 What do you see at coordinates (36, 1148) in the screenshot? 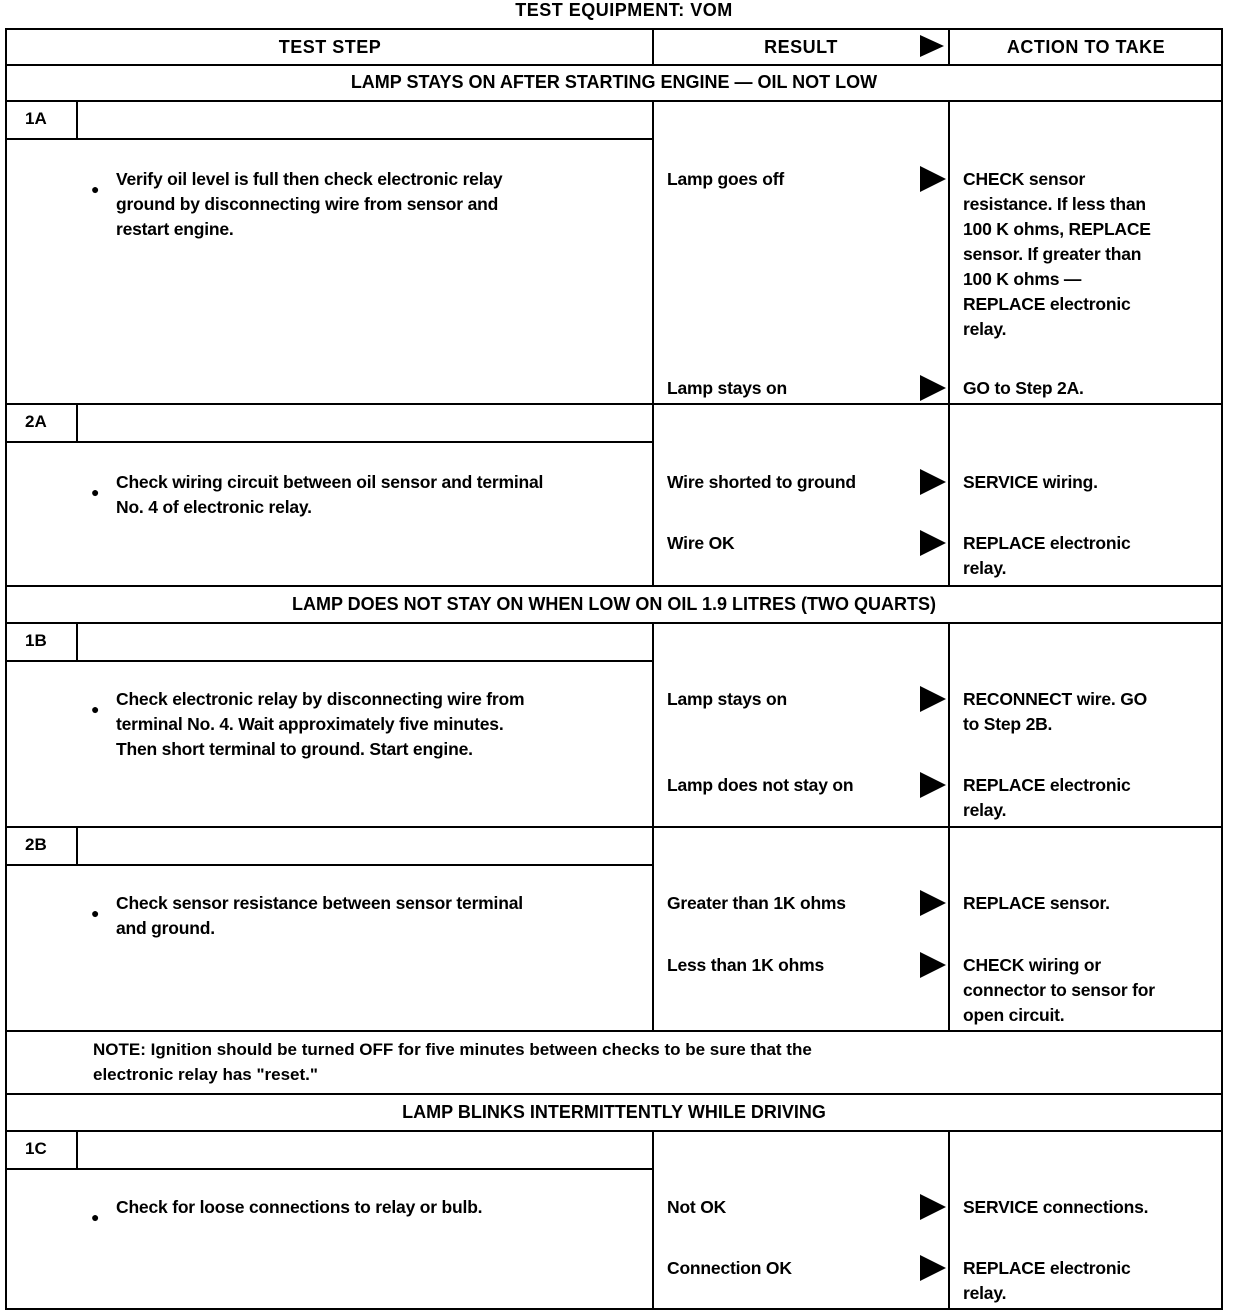
I see `step-id: 1C` at bounding box center [36, 1148].